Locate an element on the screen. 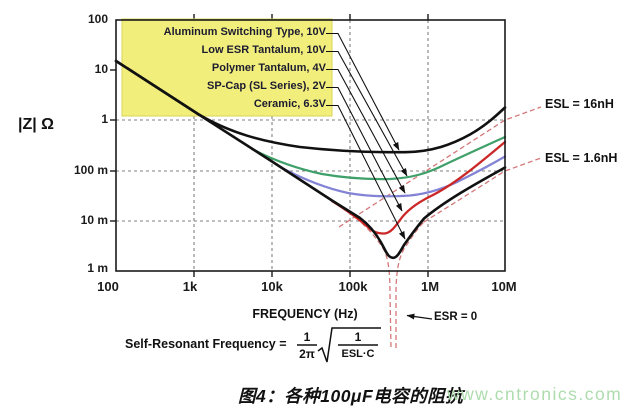 This screenshot has height=420, width=640. curve-sp-cap is located at coordinates (418, 187).